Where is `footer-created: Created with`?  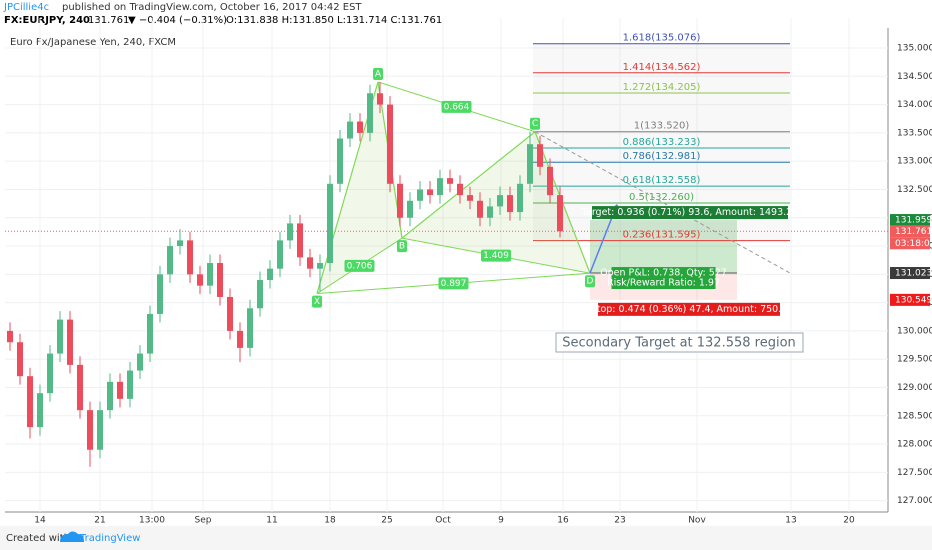 footer-created: Created with is located at coordinates (38, 538).